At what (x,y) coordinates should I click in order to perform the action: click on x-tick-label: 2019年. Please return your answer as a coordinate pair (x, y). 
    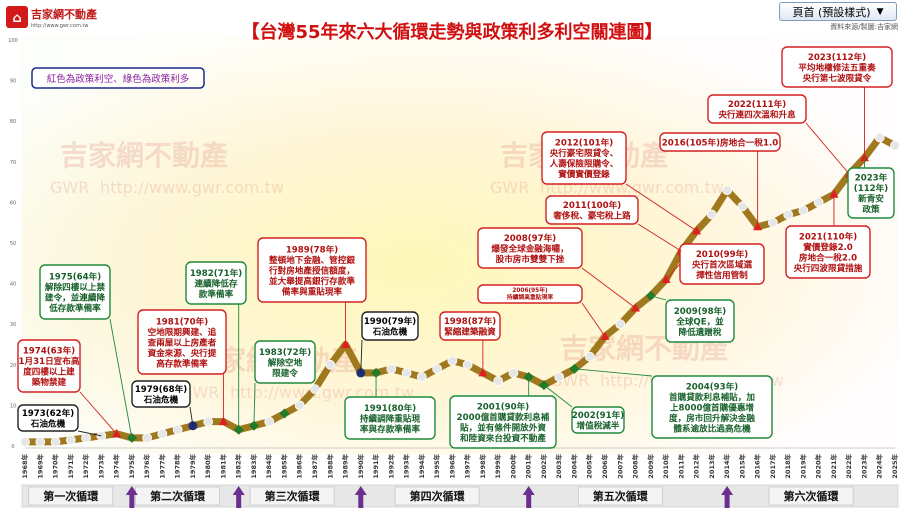
    Looking at the image, I should click on (802, 466).